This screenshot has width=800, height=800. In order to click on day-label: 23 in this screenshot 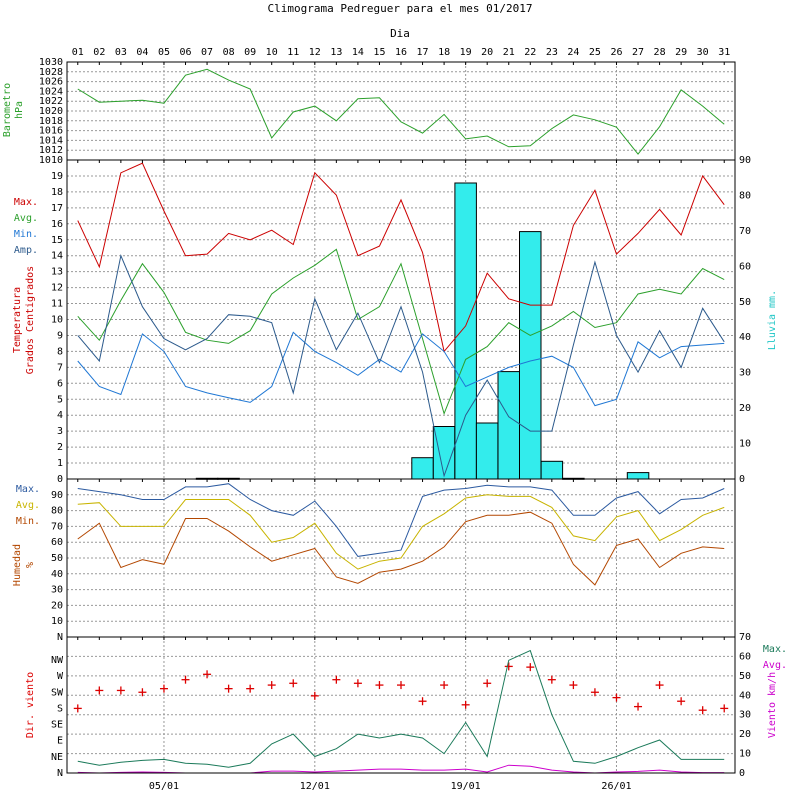, I will do `click(552, 52)`.